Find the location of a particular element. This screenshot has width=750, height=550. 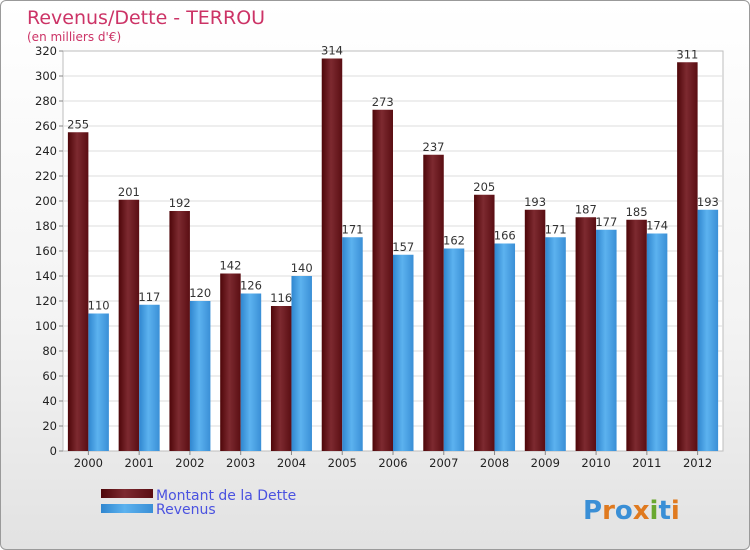

y-tick-label: 300 is located at coordinates (46, 76).